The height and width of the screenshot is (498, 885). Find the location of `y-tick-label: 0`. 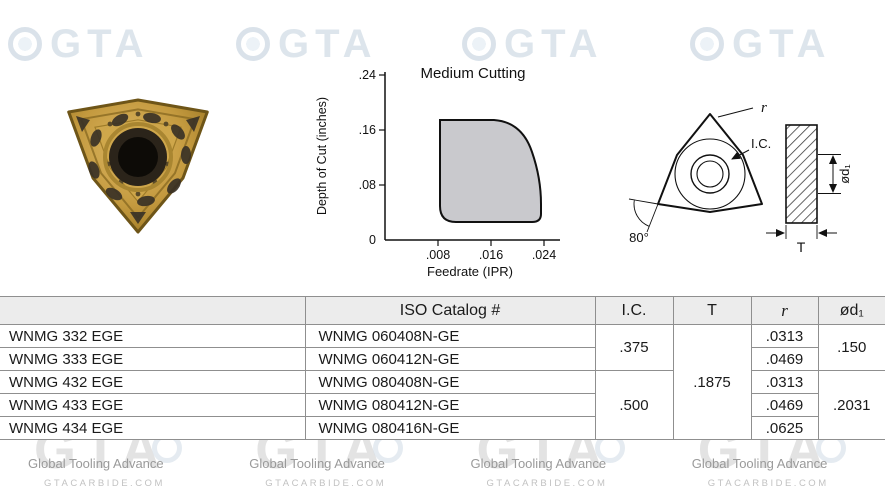

y-tick-label: 0 is located at coordinates (372, 240).